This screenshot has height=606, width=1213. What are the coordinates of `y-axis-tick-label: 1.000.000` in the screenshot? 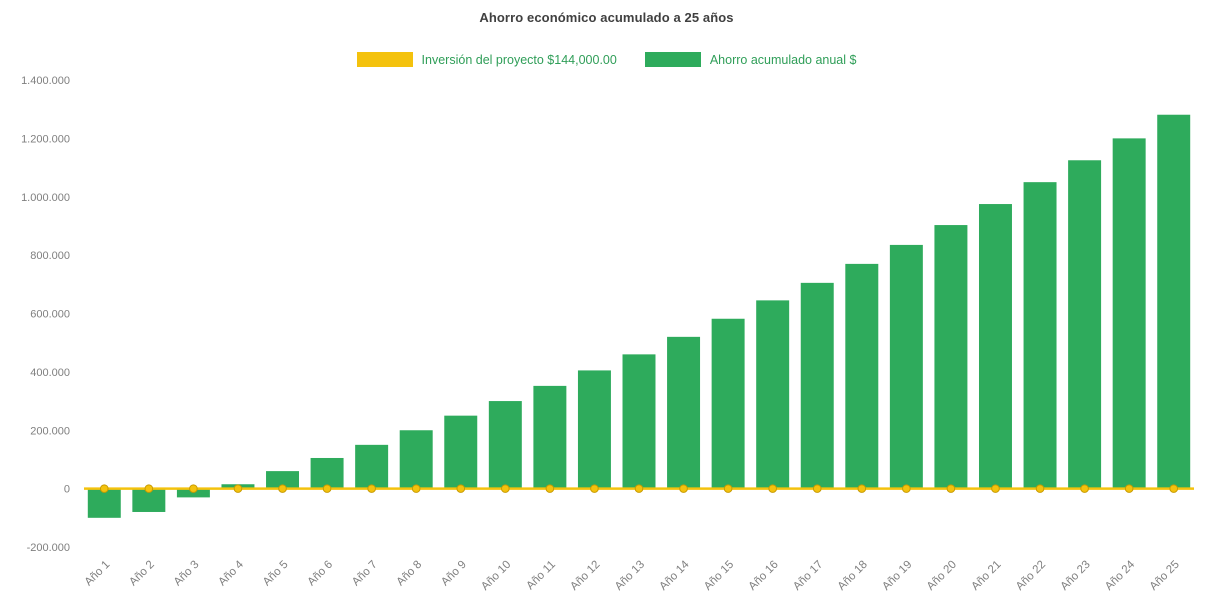 It's located at (45, 198).